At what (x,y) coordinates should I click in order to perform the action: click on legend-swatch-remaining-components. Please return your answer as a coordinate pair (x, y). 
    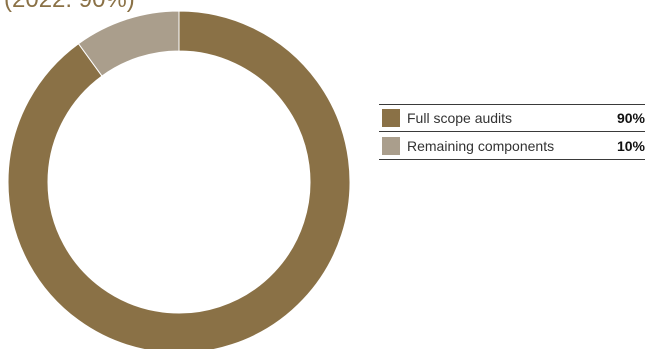
    Looking at the image, I should click on (391, 145).